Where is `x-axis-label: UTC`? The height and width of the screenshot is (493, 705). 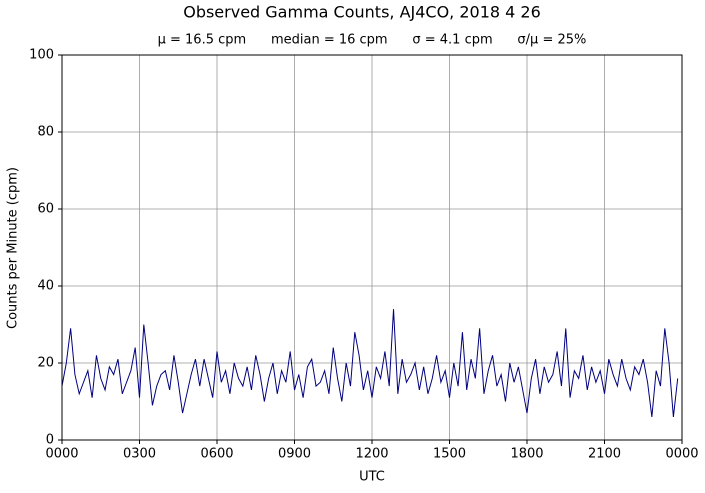 x-axis-label: UTC is located at coordinates (372, 477).